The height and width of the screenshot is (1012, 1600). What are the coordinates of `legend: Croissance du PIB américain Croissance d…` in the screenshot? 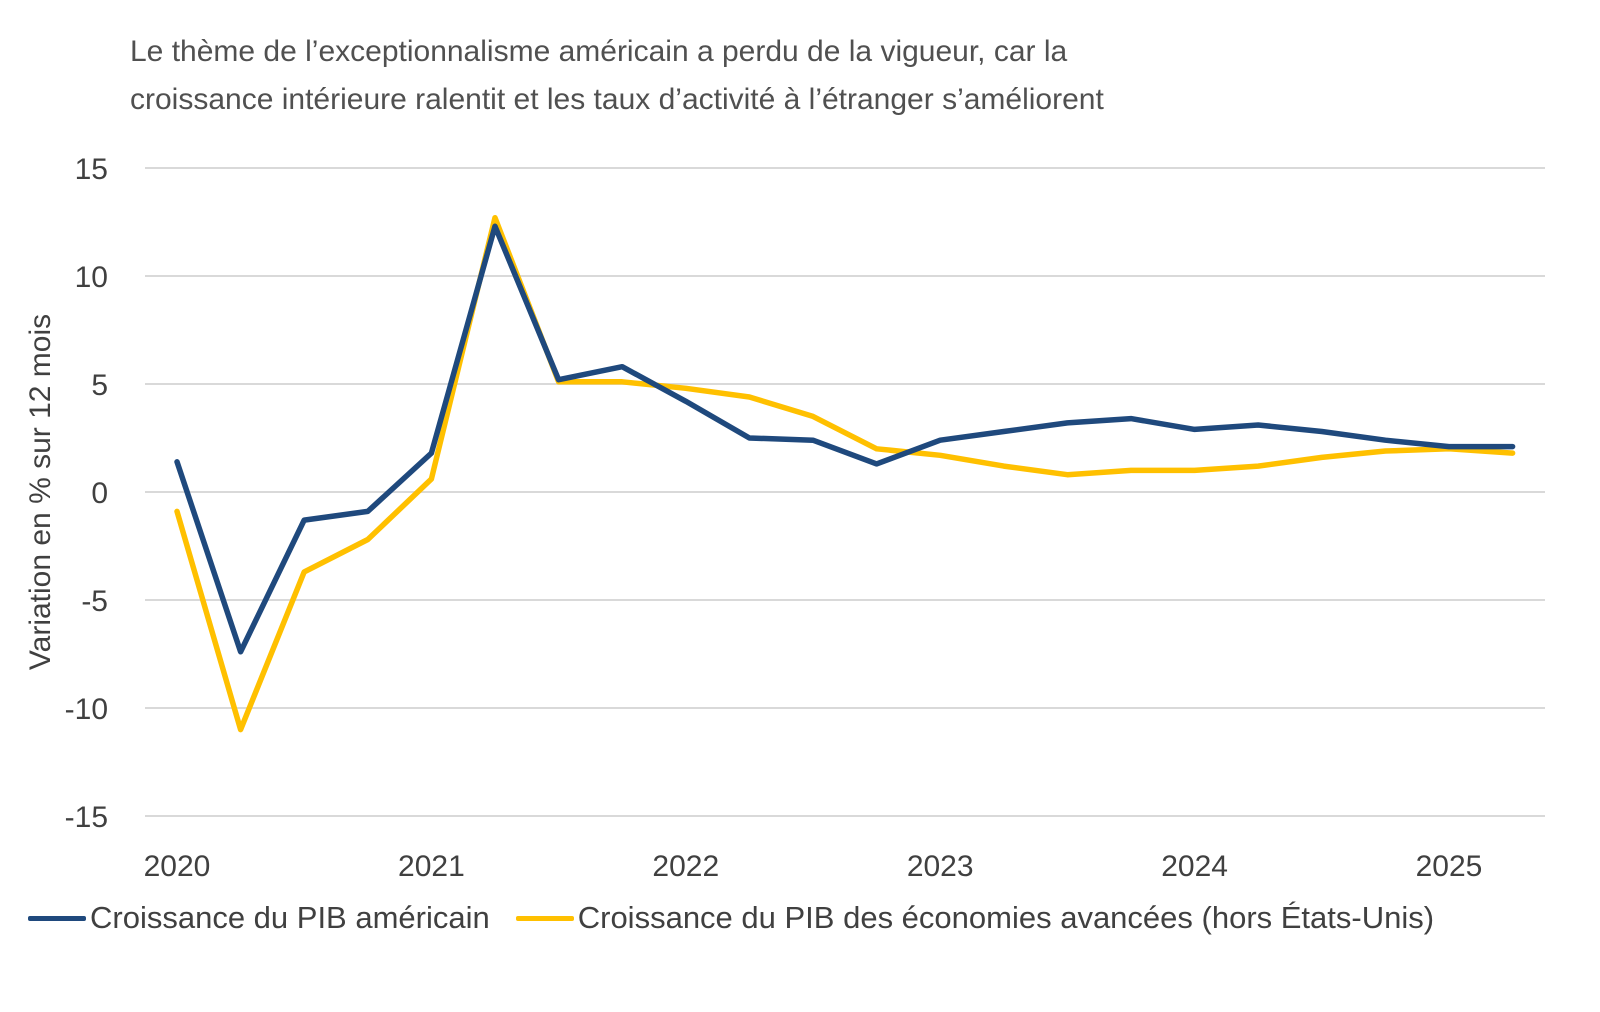 It's located at (744, 918).